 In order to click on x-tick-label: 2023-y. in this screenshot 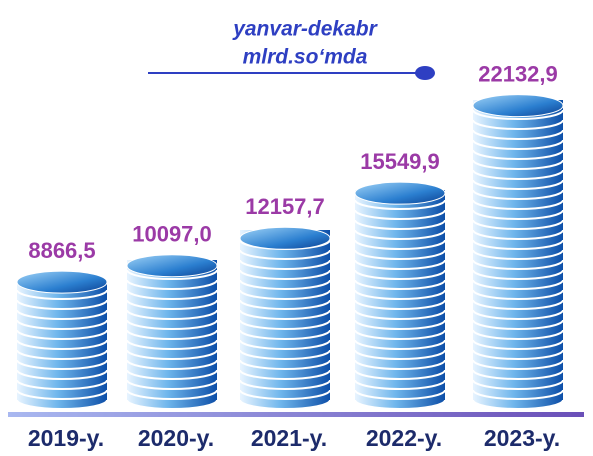, I will do `click(522, 438)`.